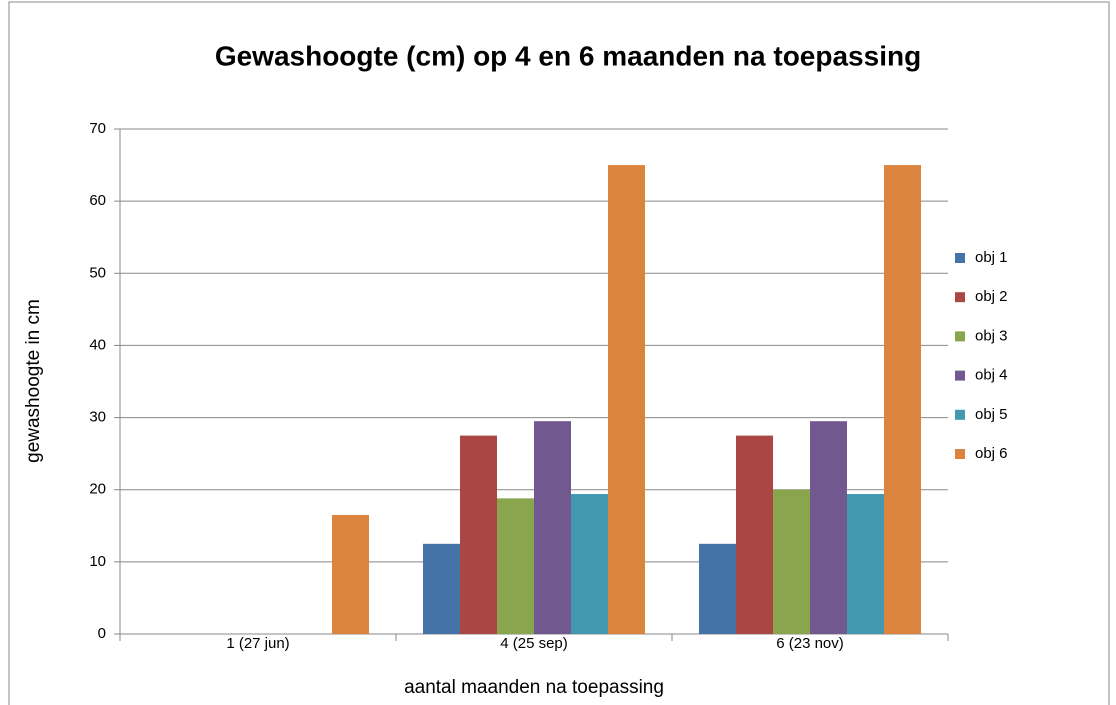  I want to click on y-axis-title: gewashoogte in cm, so click(33, 381).